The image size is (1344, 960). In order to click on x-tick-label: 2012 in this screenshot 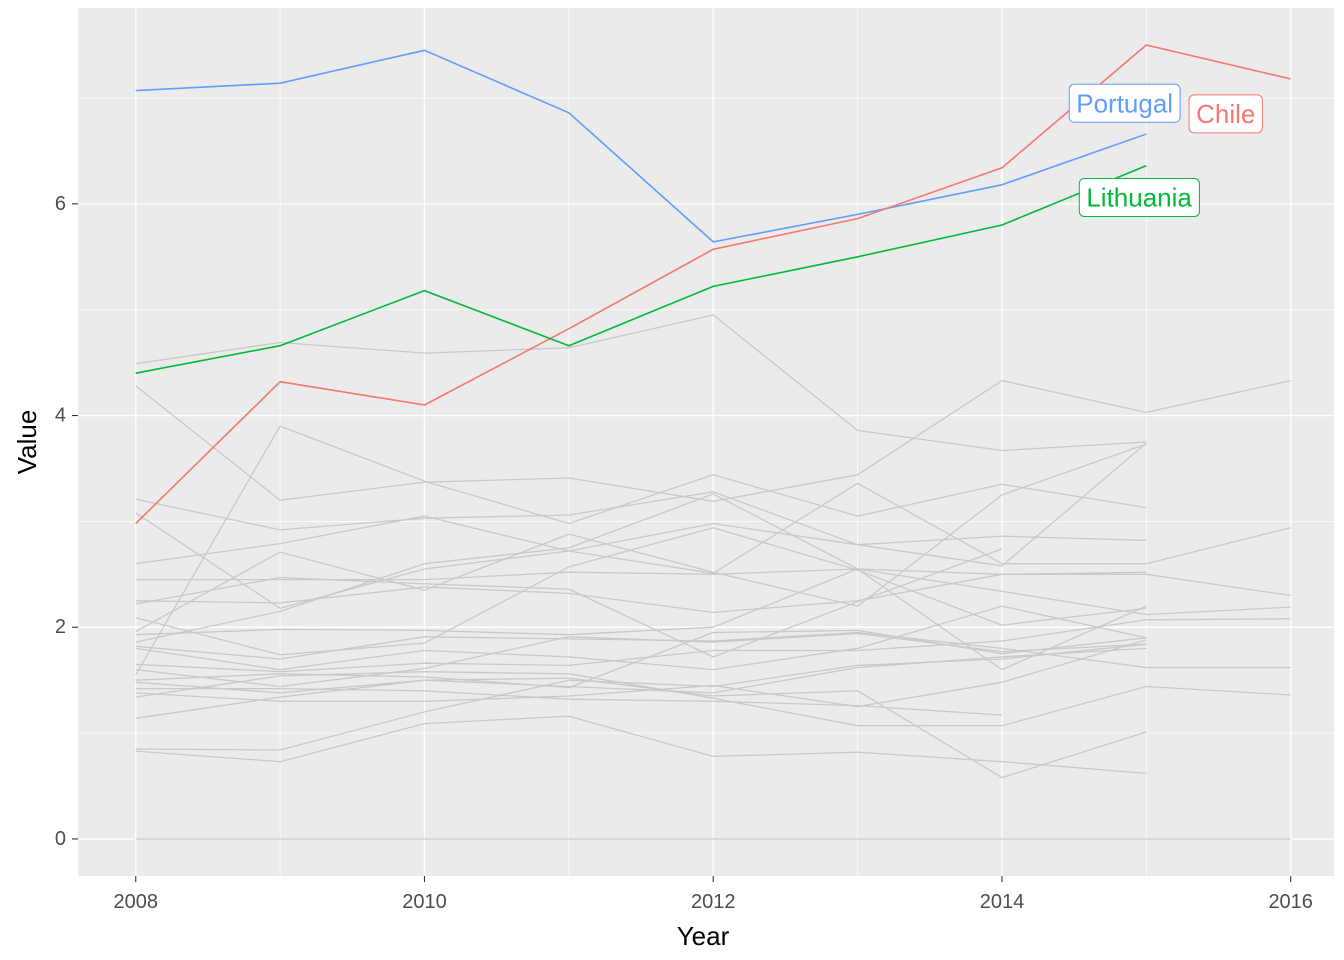, I will do `click(713, 902)`.